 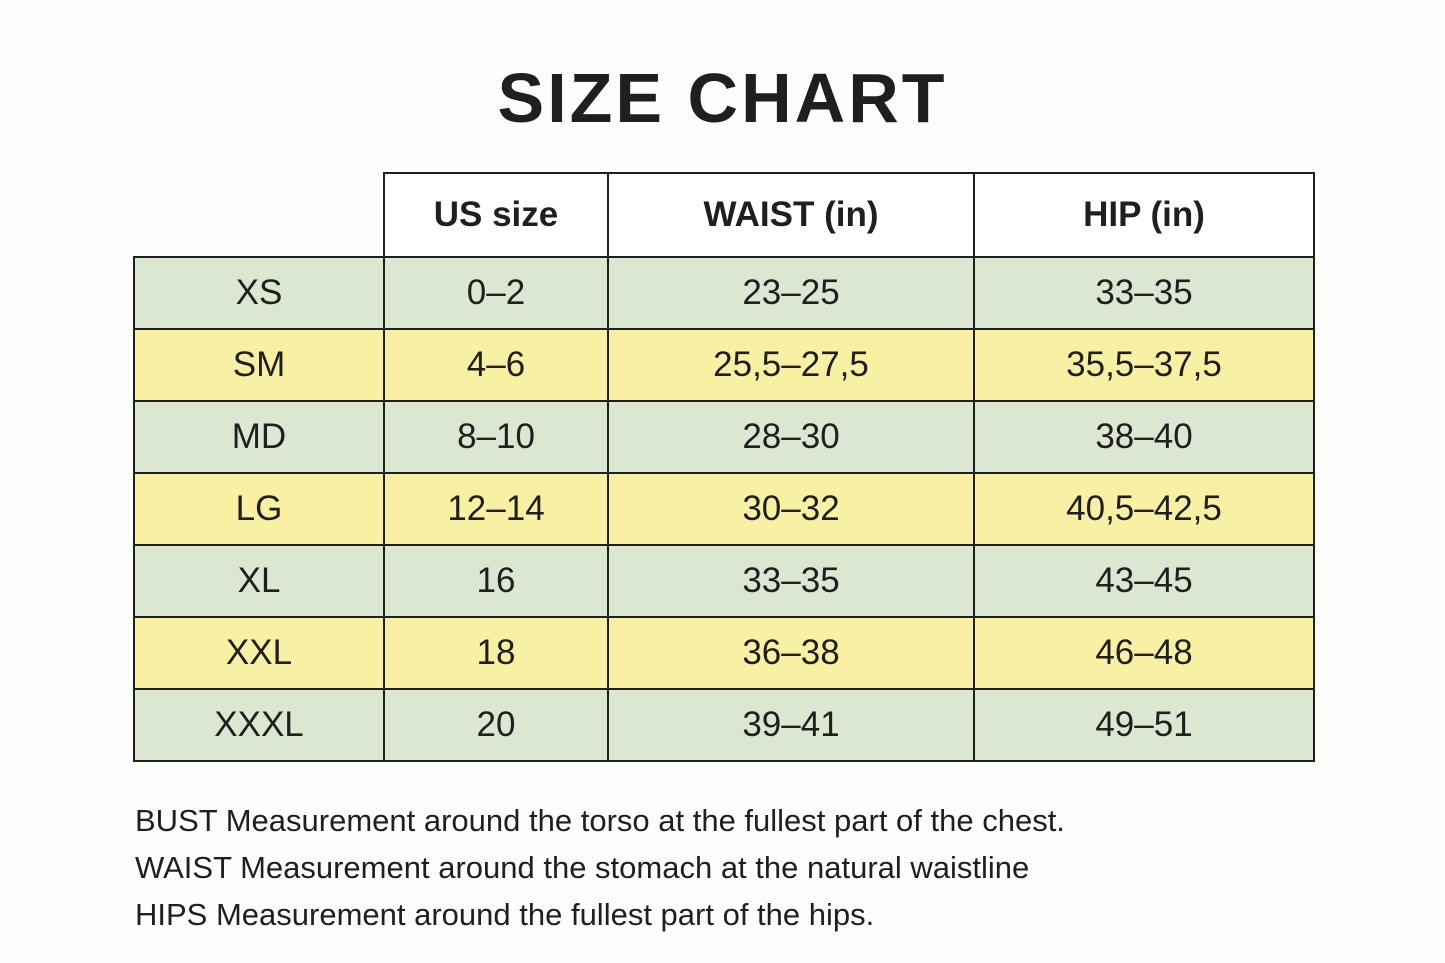 I want to click on table-row: XXXL 20 39–41 49–51, so click(x=724, y=725).